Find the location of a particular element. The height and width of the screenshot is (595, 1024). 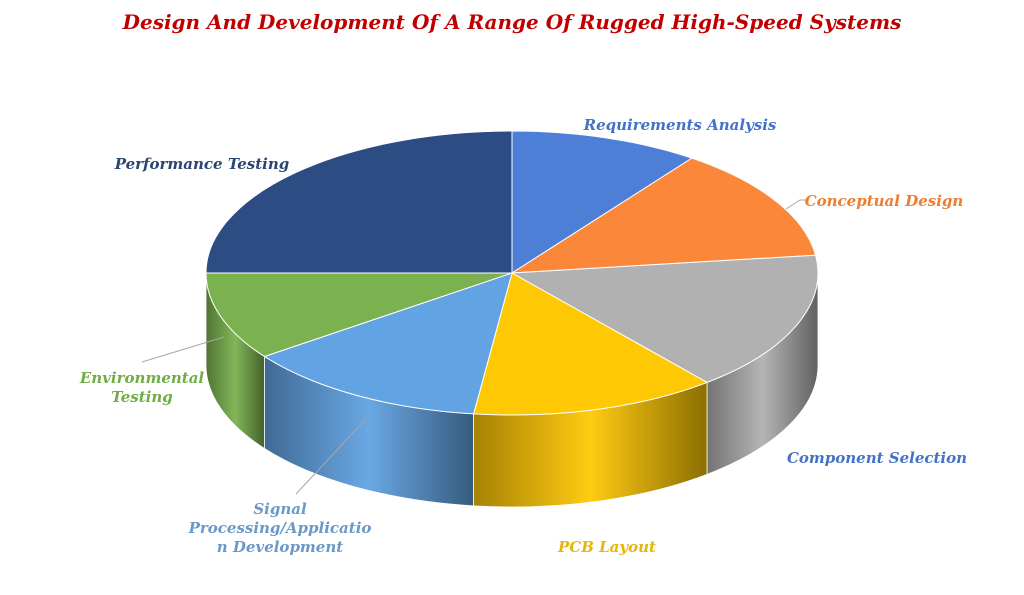

pie-slice-signal-processing-application-development is located at coordinates (388, 343).